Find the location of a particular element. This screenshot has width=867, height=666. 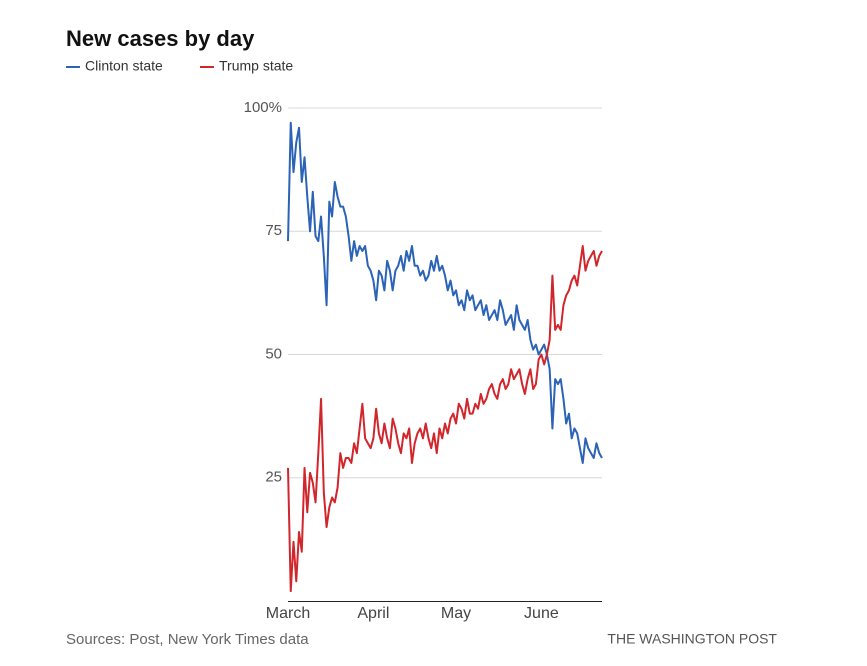

x-tick-label: April is located at coordinates (373, 613).